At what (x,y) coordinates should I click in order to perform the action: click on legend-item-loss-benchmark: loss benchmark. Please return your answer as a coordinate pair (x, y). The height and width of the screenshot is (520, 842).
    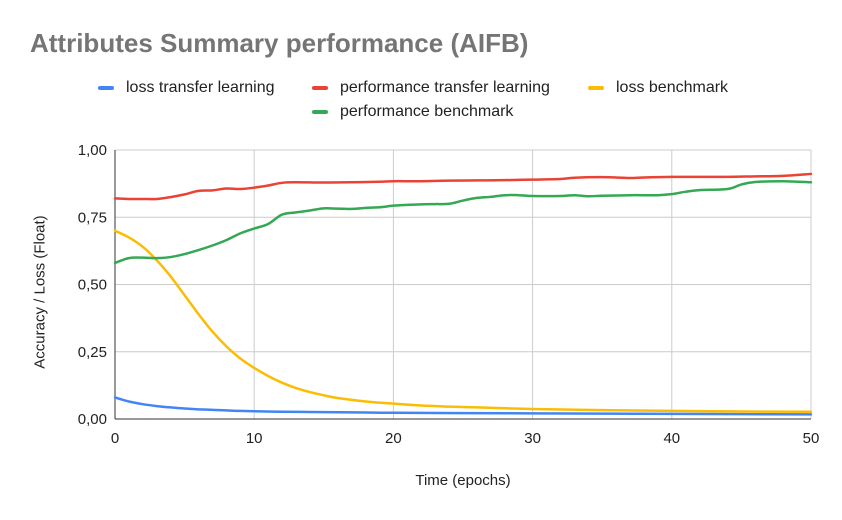
    Looking at the image, I should click on (658, 88).